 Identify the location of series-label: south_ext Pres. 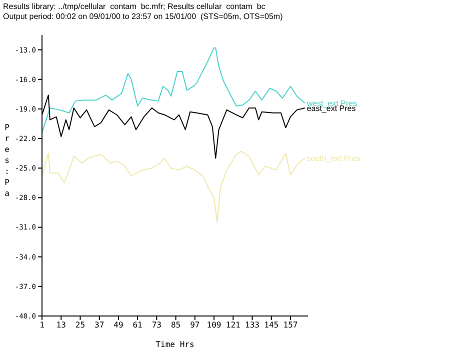
(333, 159).